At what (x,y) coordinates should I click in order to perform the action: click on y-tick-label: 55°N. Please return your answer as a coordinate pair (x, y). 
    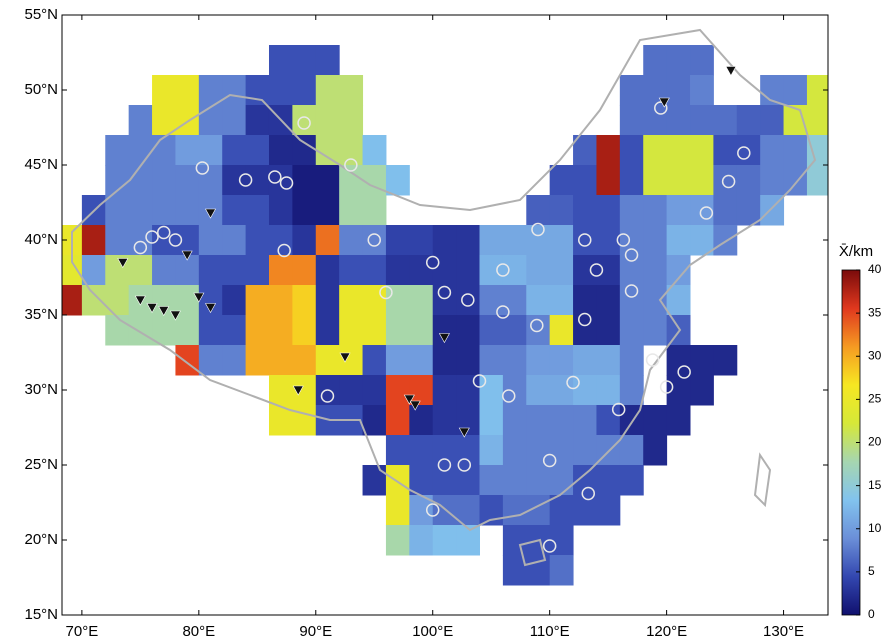
    Looking at the image, I should click on (41, 14).